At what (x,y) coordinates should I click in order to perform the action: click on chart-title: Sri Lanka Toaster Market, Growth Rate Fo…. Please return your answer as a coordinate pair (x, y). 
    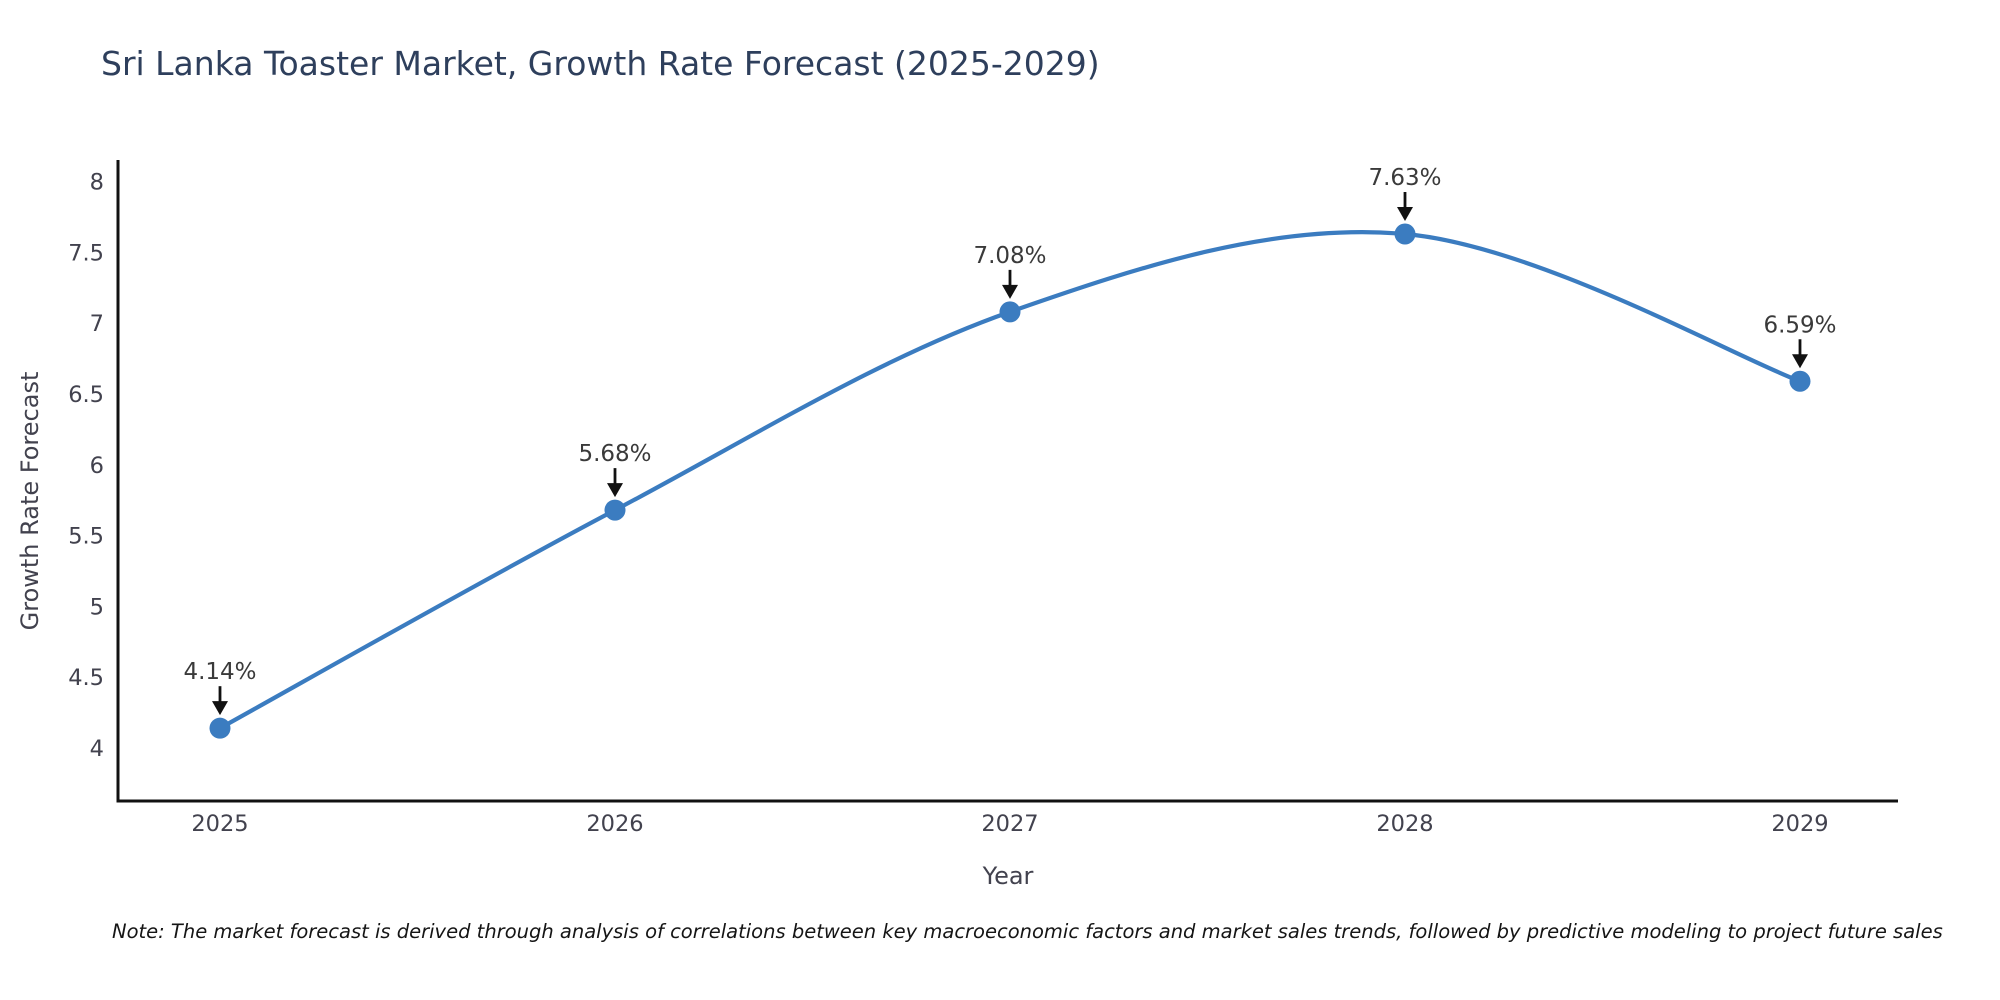
    Looking at the image, I should click on (600, 63).